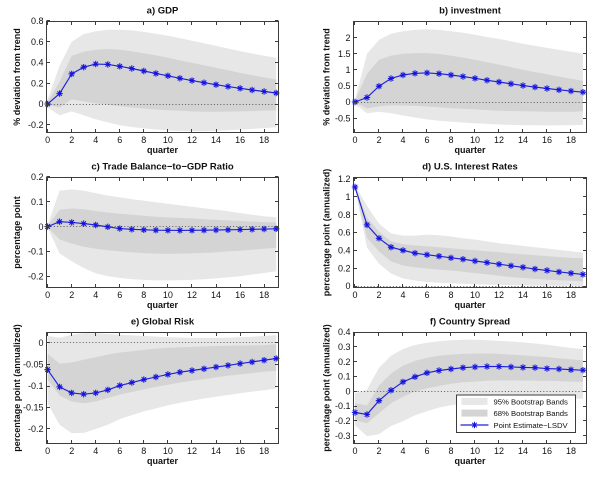  I want to click on svg-text: 1.5, so click(344, 54).